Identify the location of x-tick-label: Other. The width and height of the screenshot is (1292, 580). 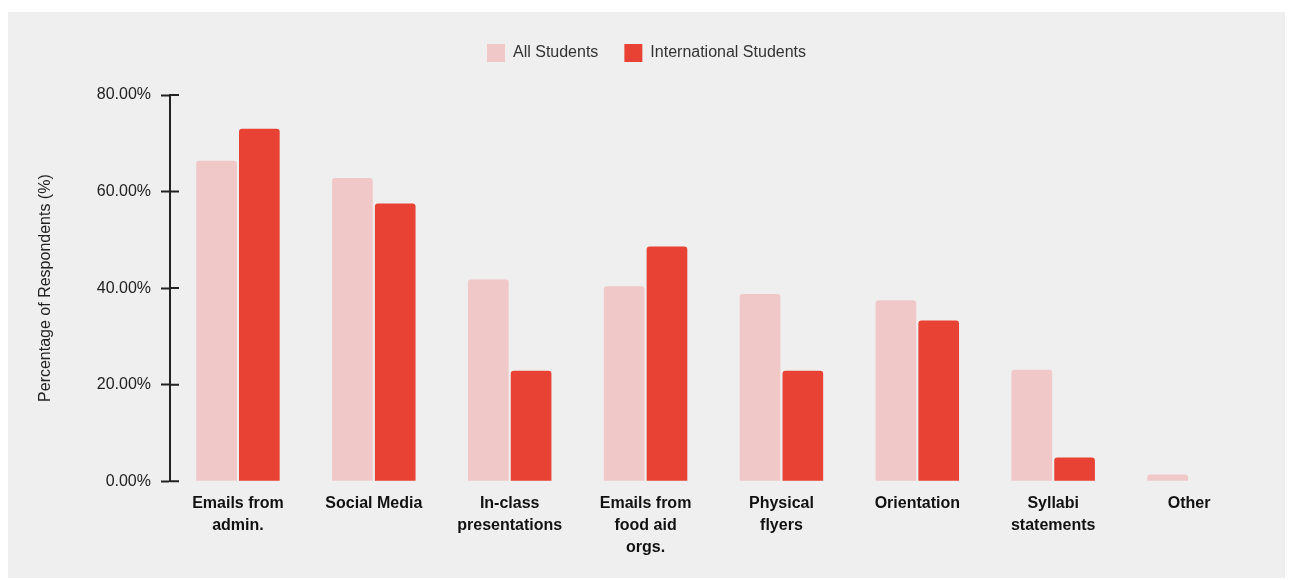
(1189, 503).